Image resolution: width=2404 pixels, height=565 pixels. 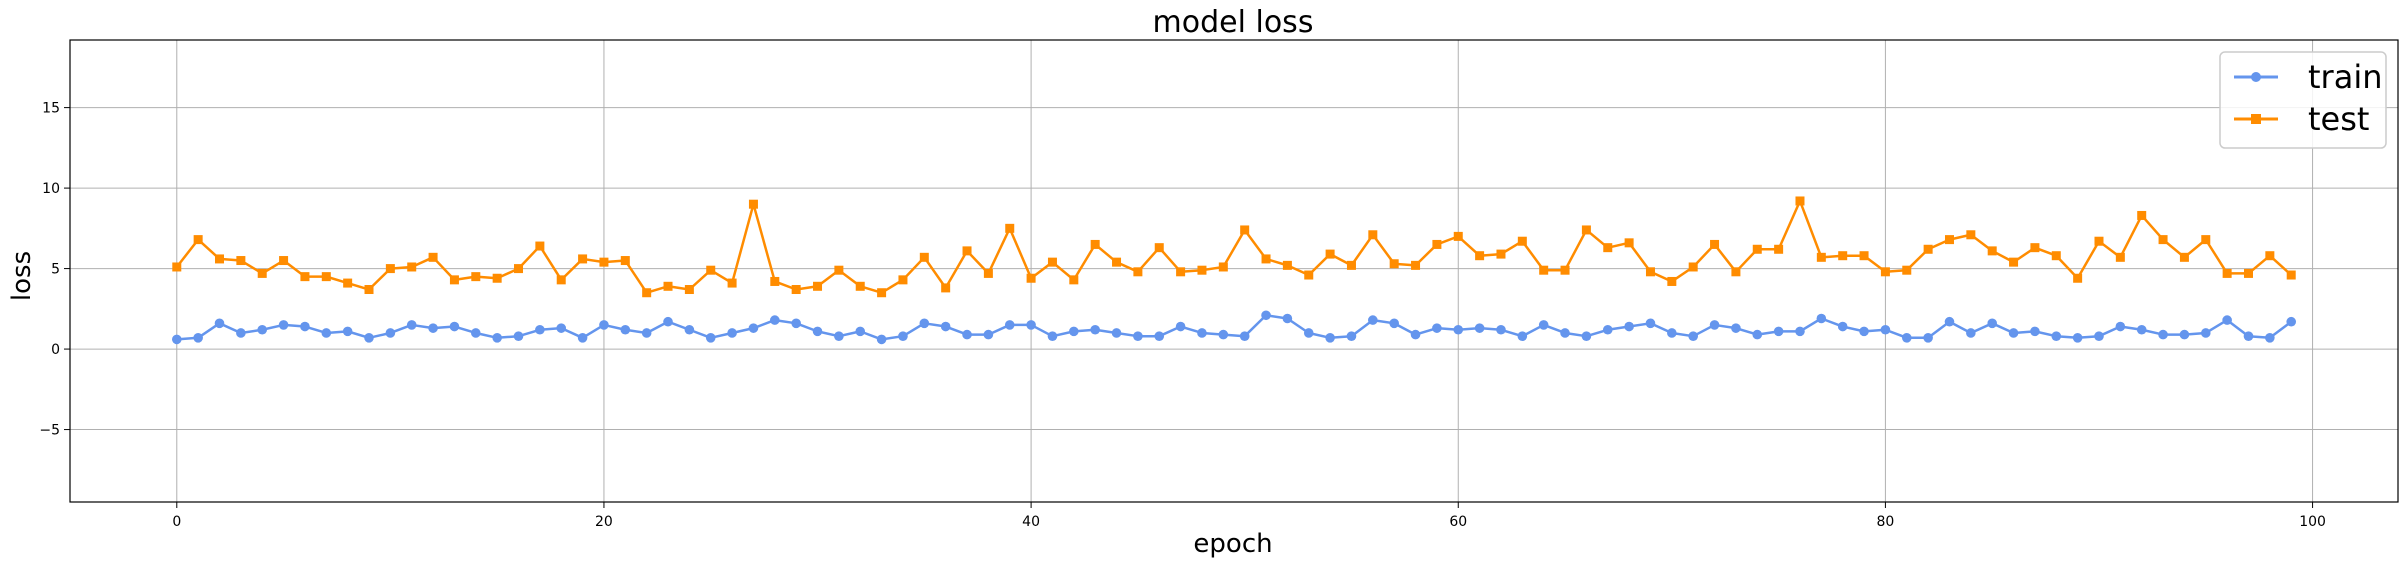 I want to click on x-tick-label: 80, so click(x=1885, y=522).